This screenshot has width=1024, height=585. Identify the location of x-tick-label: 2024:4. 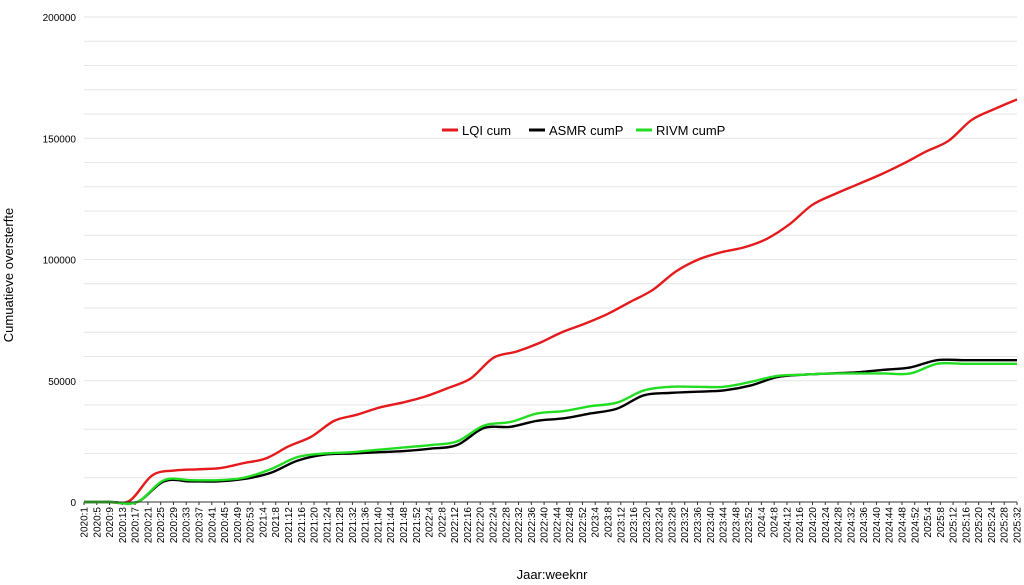
(762, 522).